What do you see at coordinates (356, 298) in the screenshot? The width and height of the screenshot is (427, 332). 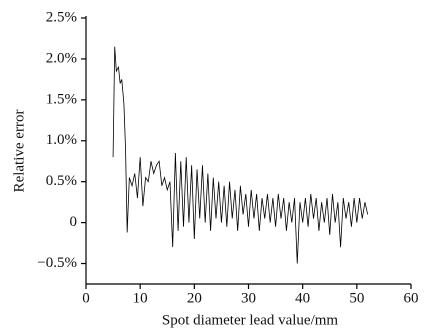 I see `x-tick-label: 50` at bounding box center [356, 298].